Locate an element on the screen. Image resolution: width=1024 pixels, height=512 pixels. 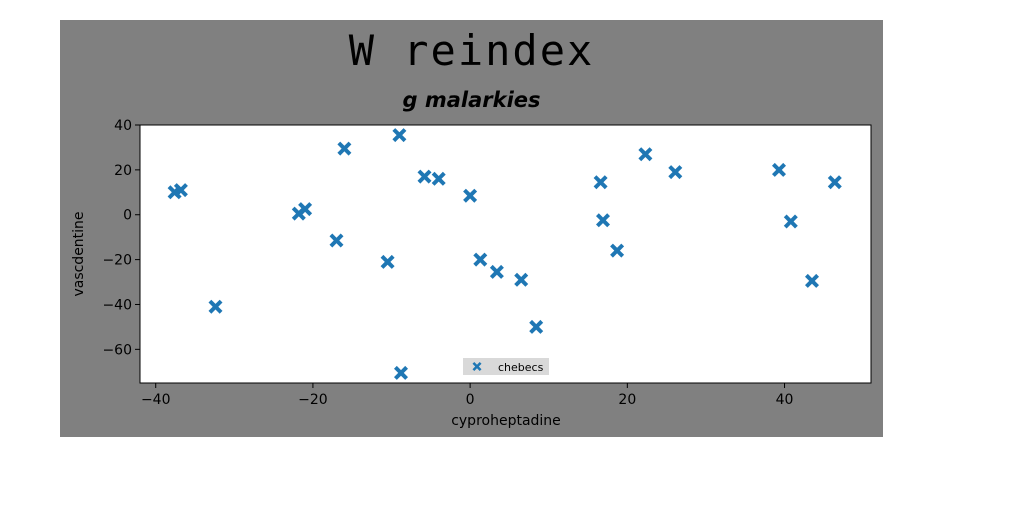
y-tick-label: −60 is located at coordinates (117, 350).